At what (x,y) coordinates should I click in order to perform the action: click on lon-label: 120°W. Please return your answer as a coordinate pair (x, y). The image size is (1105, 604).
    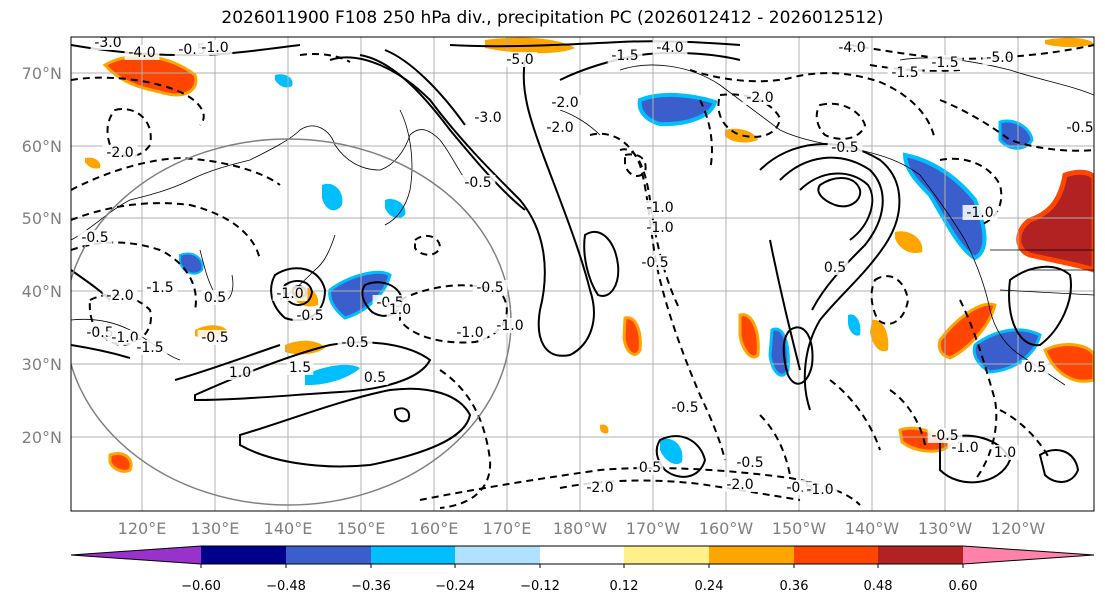
    Looking at the image, I should click on (1018, 528).